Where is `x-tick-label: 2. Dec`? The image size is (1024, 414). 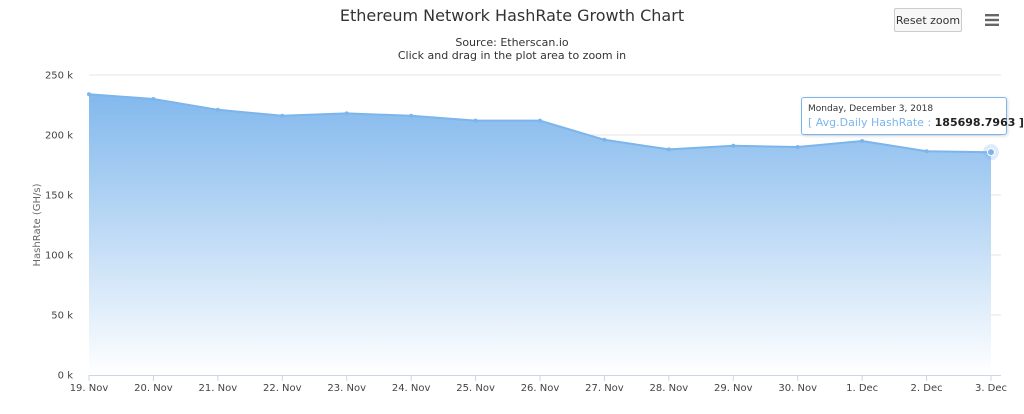
x-tick-label: 2. Dec is located at coordinates (927, 388).